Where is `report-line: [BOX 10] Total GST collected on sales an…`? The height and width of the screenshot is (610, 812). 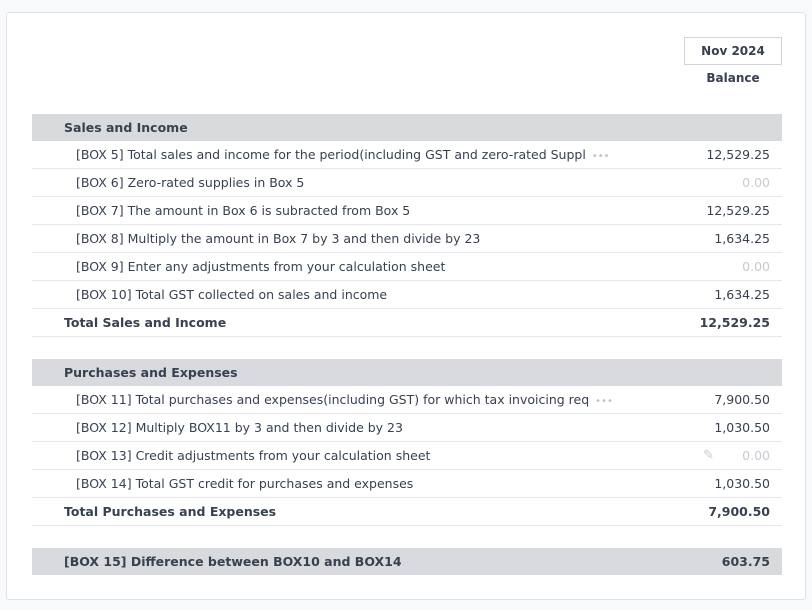 report-line: [BOX 10] Total GST collected on sales an… is located at coordinates (407, 295).